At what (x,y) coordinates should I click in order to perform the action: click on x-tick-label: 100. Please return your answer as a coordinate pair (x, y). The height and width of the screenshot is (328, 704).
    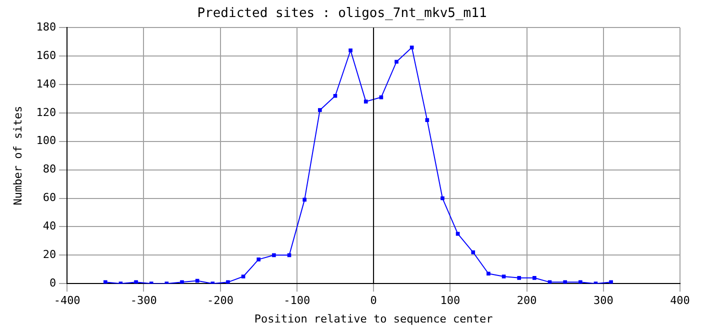
    Looking at the image, I should click on (450, 301).